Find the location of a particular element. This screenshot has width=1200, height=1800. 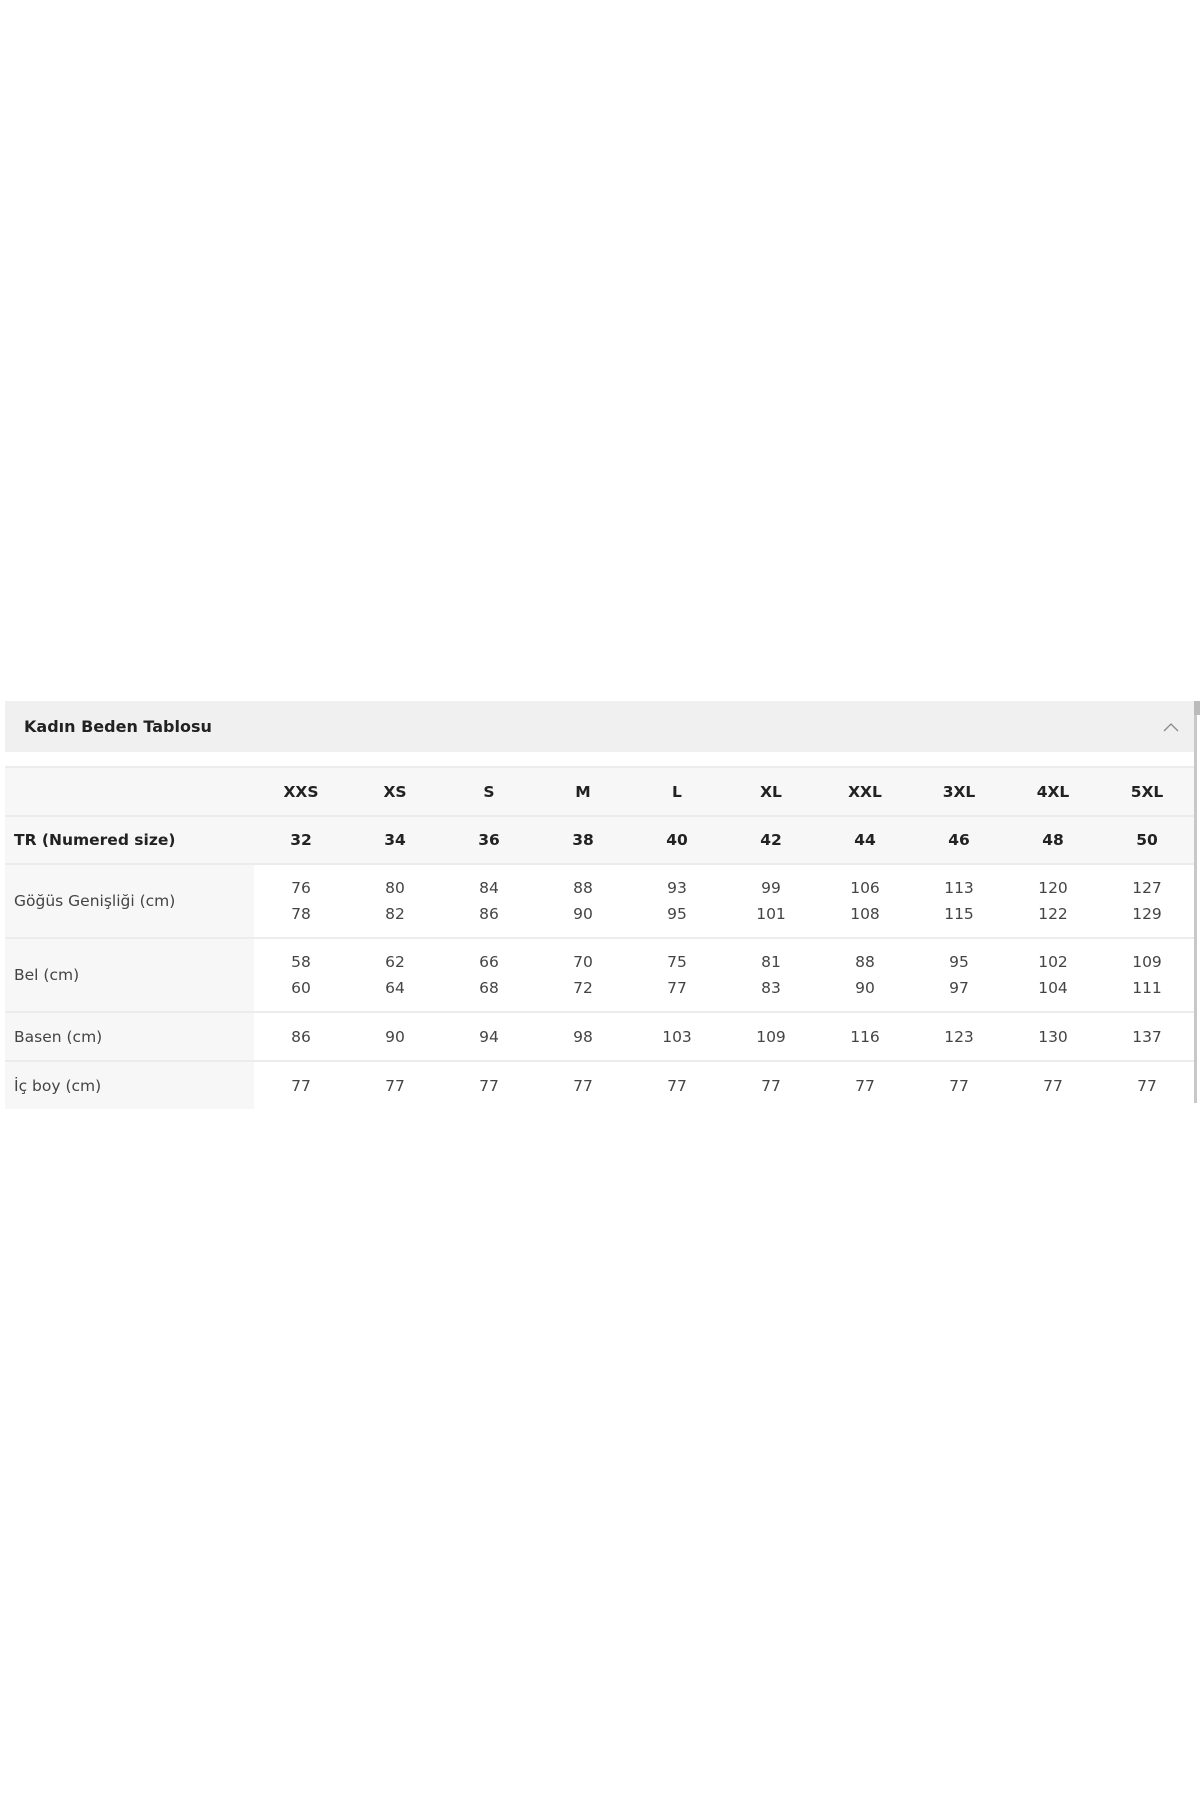

cell-value: 66 is located at coordinates (489, 962).